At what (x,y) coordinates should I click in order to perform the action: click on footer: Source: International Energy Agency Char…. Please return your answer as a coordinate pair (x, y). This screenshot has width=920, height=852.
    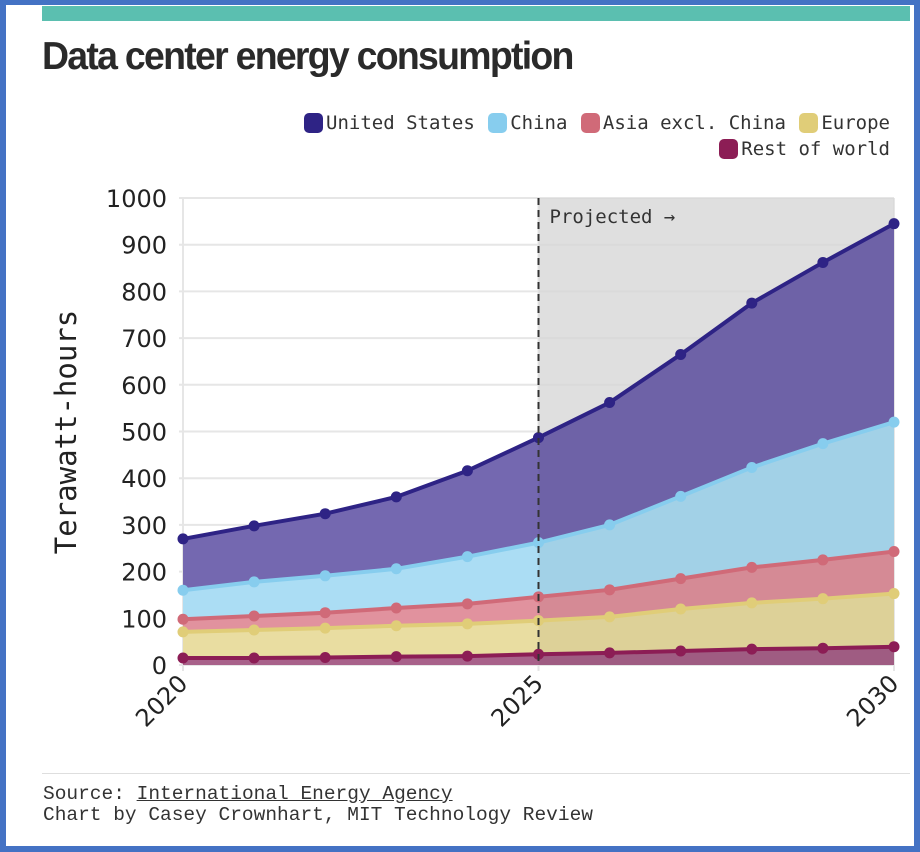
    Looking at the image, I should click on (318, 805).